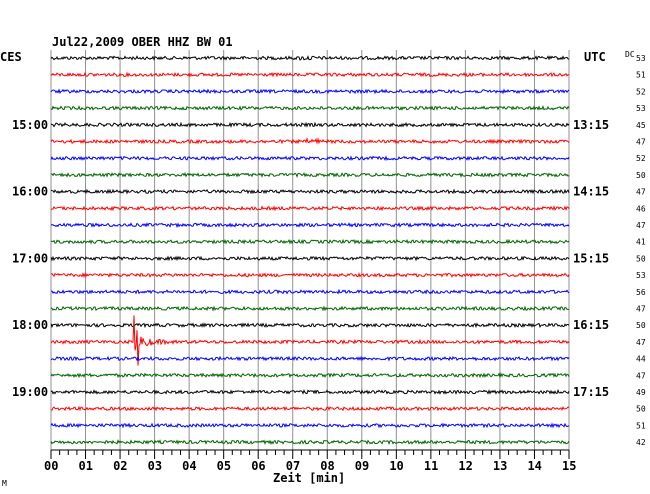 The width and height of the screenshot is (650, 494). I want to click on dc-offset-value: 46, so click(641, 208).